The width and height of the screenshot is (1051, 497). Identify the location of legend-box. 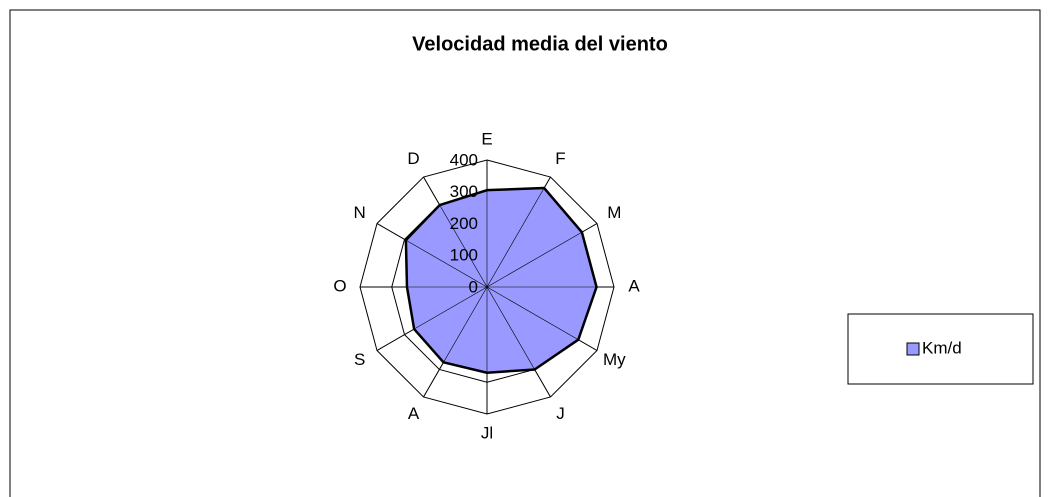
(940, 349).